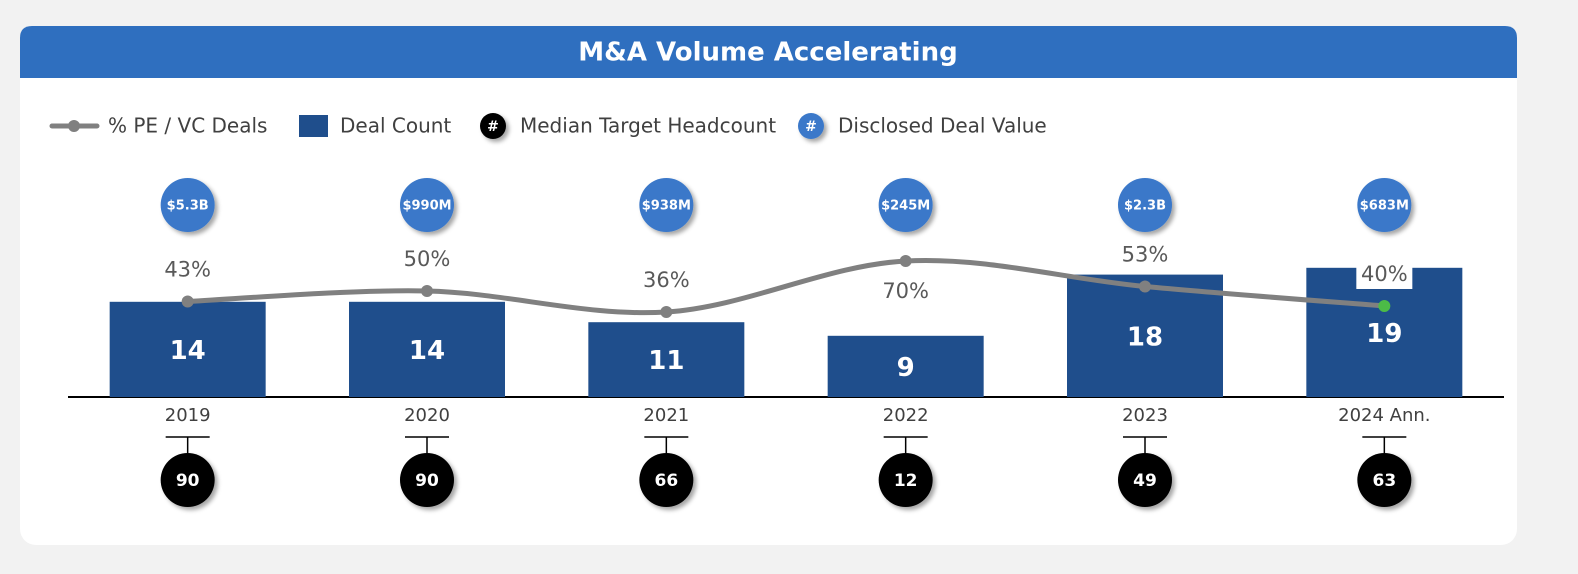 The height and width of the screenshot is (574, 1578). I want to click on label-bg, so click(1384, 275).